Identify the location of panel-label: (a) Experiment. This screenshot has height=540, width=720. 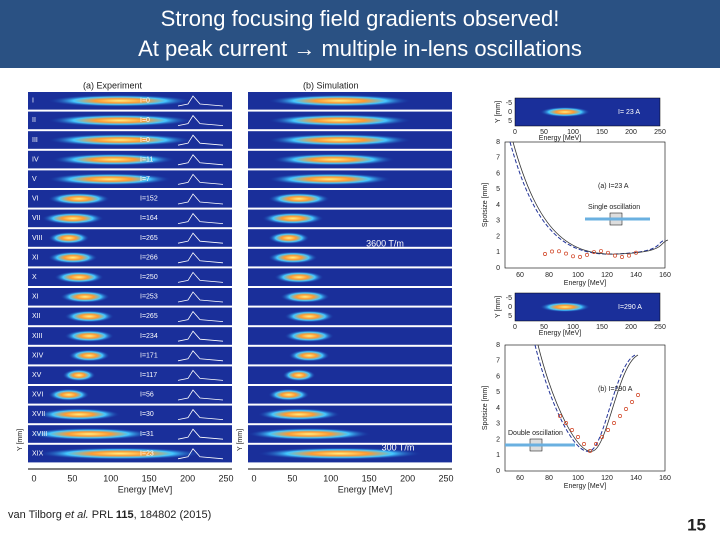
(113, 85).